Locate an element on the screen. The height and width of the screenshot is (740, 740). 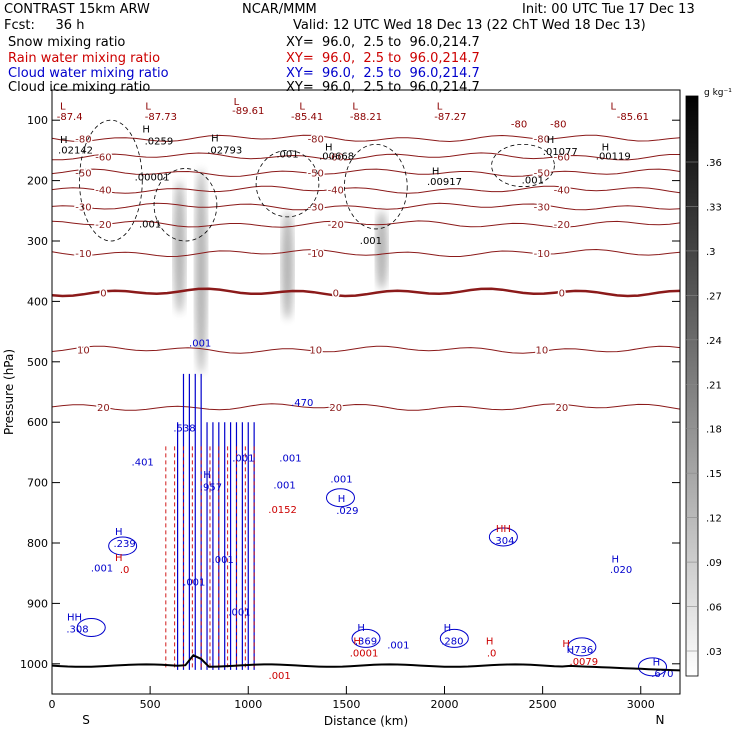
contour-annotation: .957 is located at coordinates (211, 487).